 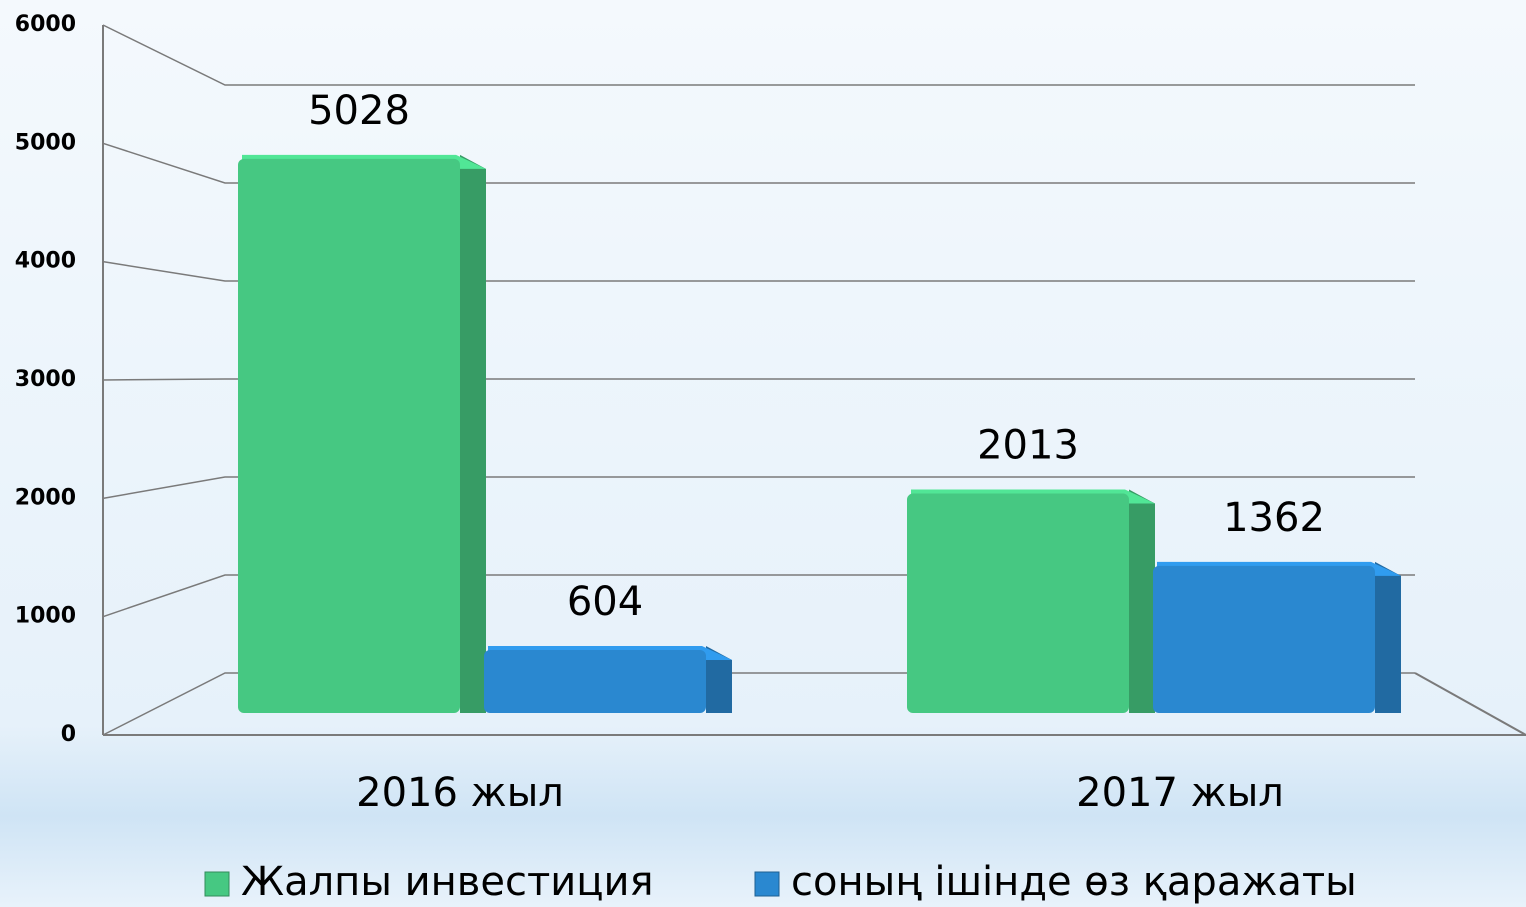 What do you see at coordinates (460, 793) in the screenshot?
I see `x-tick-label: 2016 жыл` at bounding box center [460, 793].